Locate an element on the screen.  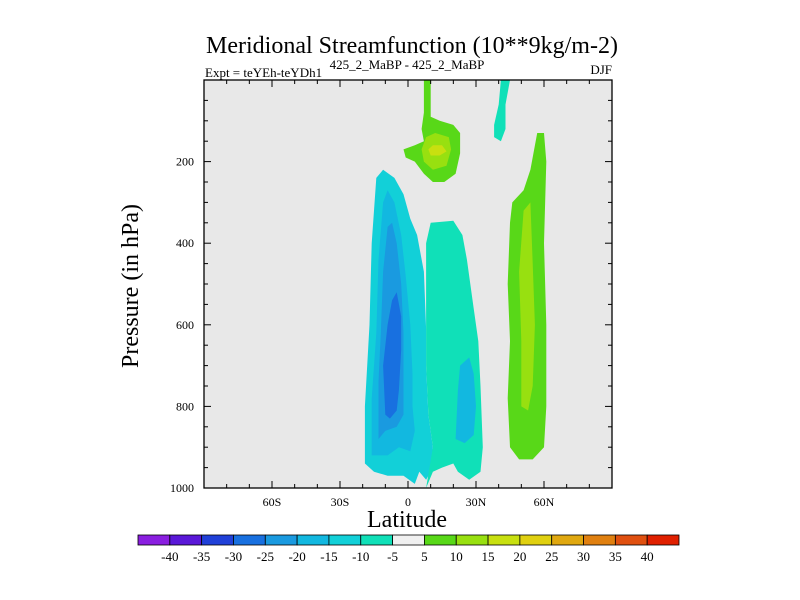
colorbar-label: -30 is located at coordinates (233, 556).